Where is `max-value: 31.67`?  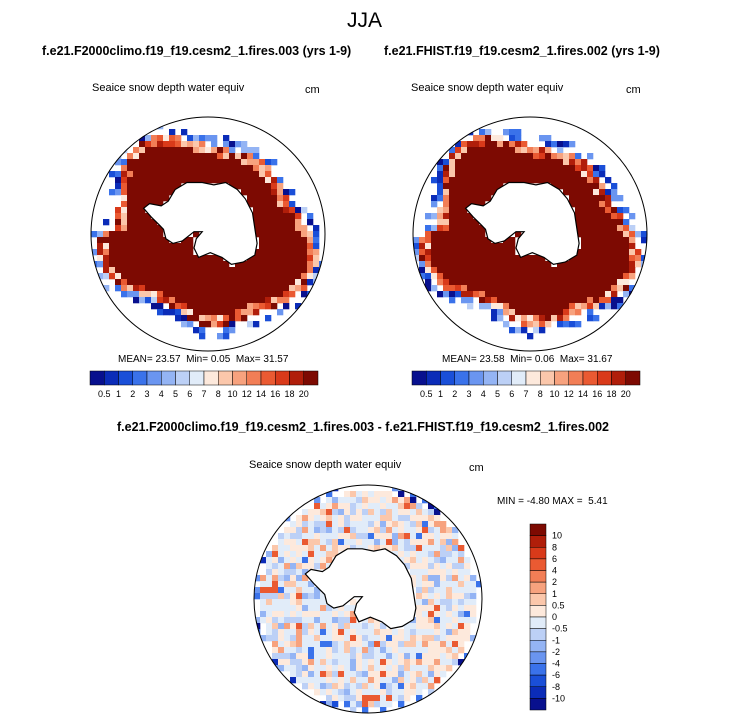 max-value: 31.67 is located at coordinates (600, 359).